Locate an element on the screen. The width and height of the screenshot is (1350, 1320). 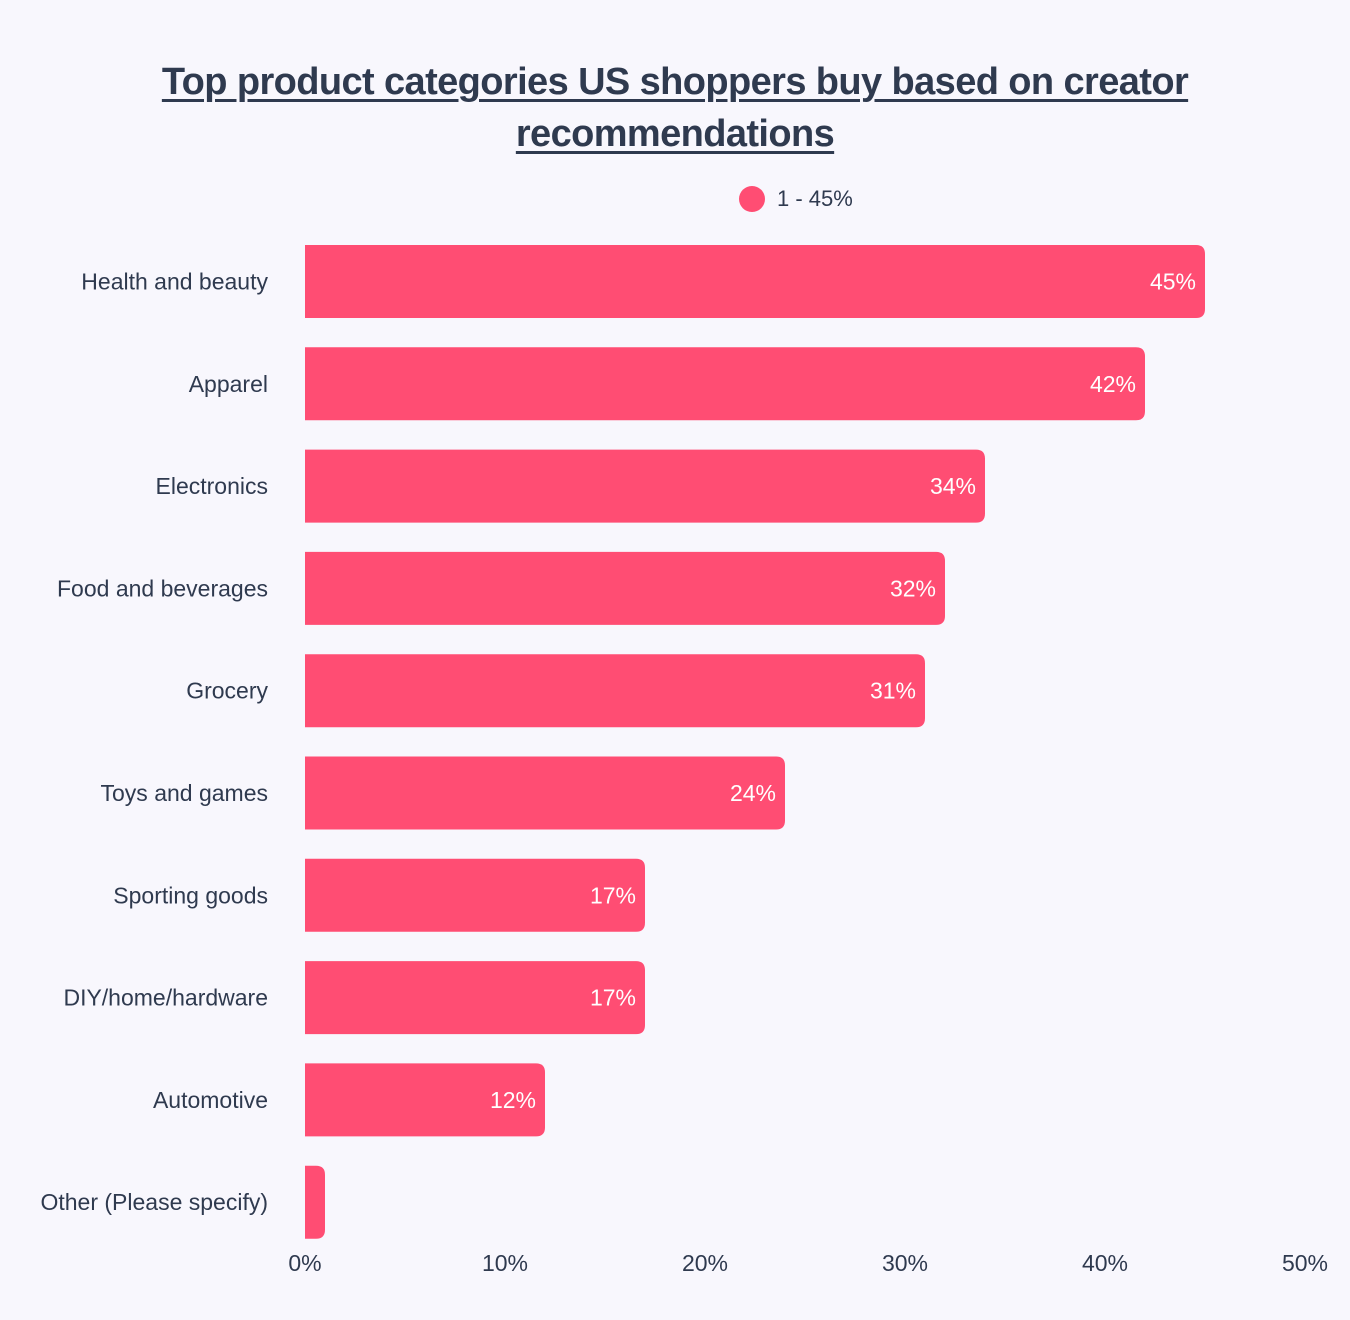
bar-apparel is located at coordinates (725, 384).